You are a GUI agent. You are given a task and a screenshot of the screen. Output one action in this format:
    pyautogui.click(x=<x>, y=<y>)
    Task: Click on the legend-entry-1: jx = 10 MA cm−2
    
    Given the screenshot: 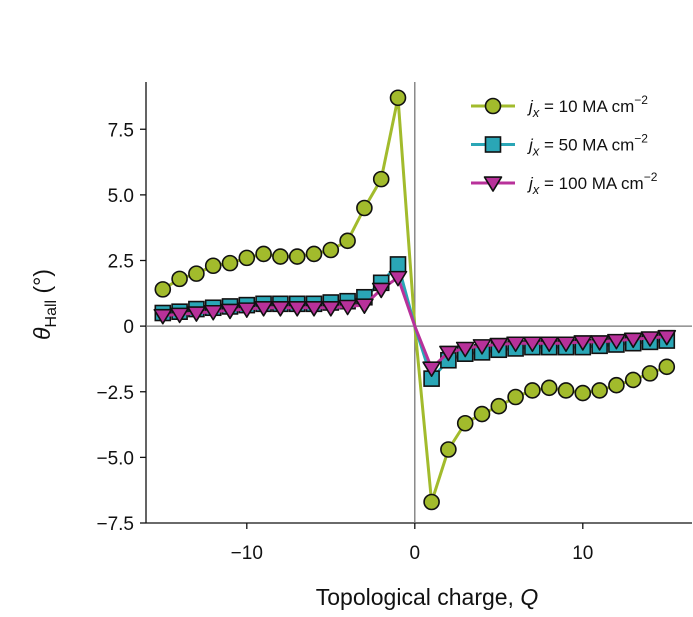 What is the action you would take?
    pyautogui.click(x=559, y=106)
    